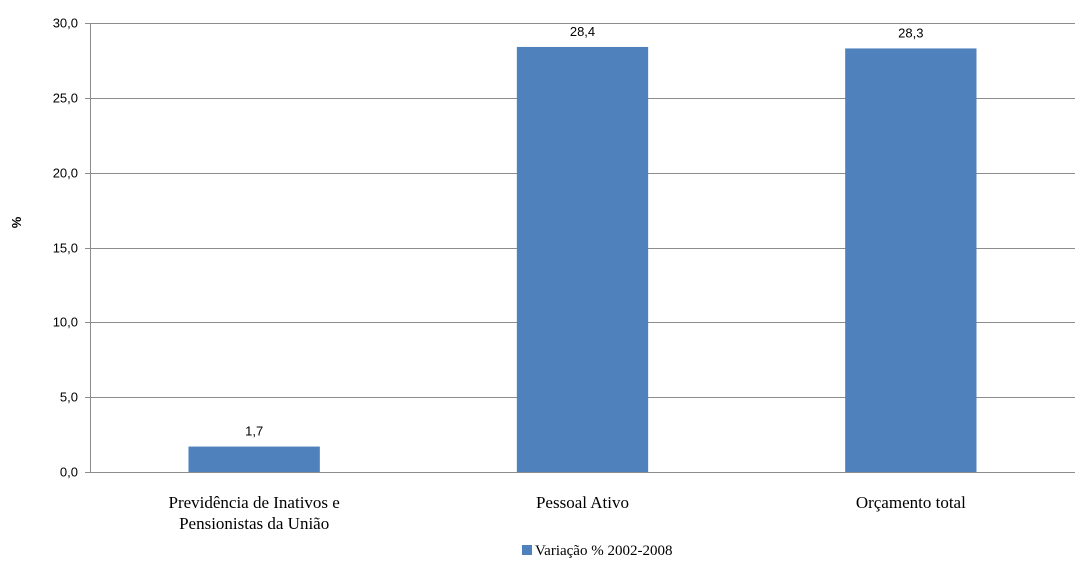 The width and height of the screenshot is (1085, 576). Describe the element at coordinates (65, 23) in the screenshot. I see `y-tick-label: 30,0` at that location.